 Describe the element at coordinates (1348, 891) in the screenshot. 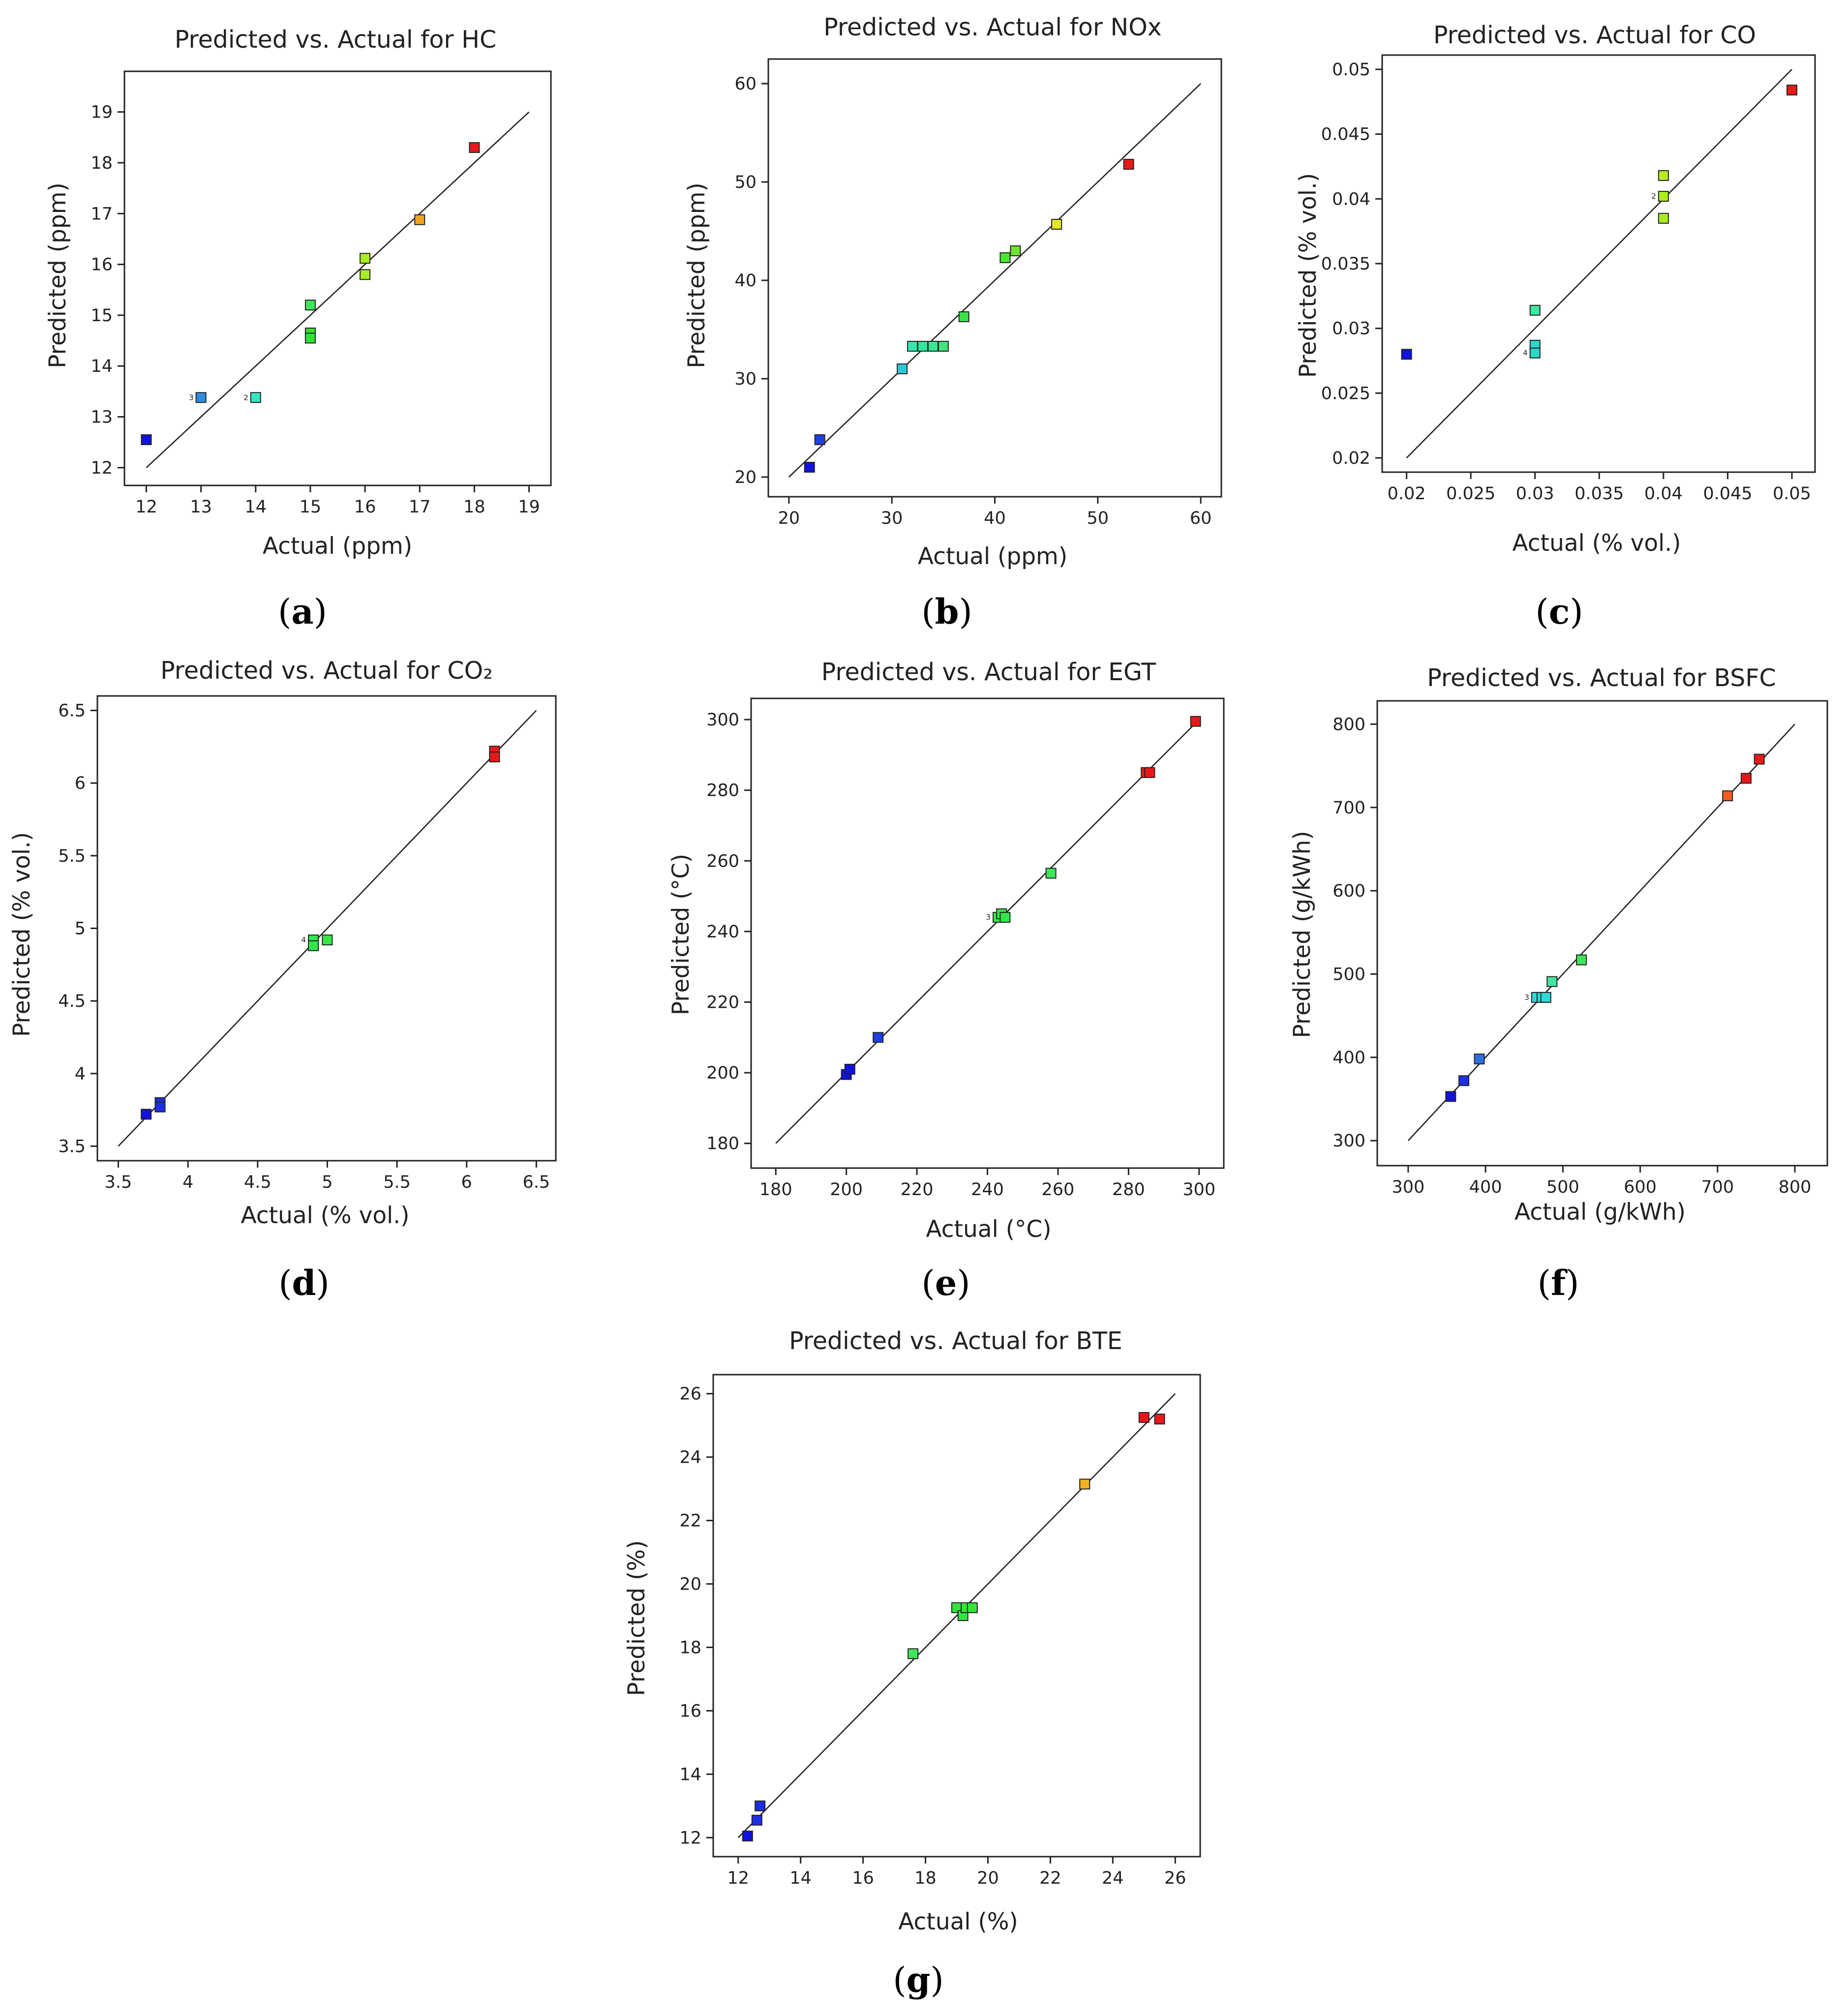

I see `y-tick-label: 600` at that location.